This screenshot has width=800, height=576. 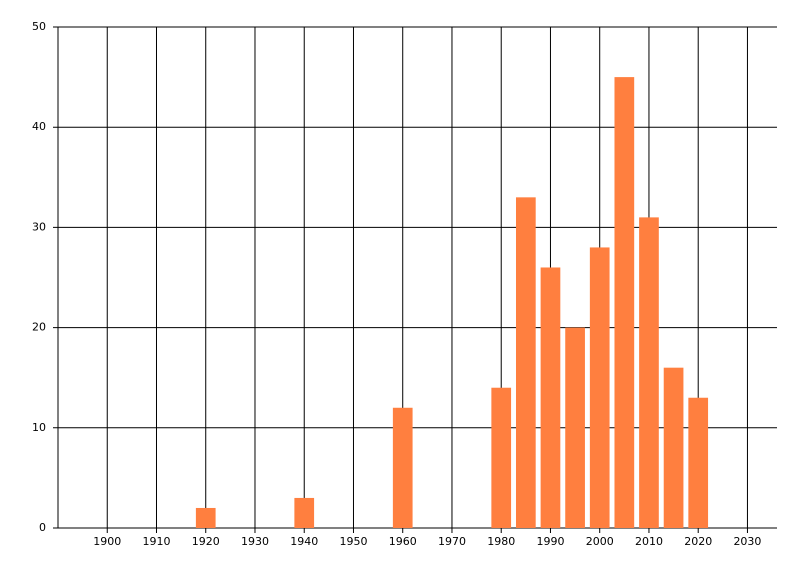 What do you see at coordinates (550, 541) in the screenshot?
I see `x-tick-label: 1990` at bounding box center [550, 541].